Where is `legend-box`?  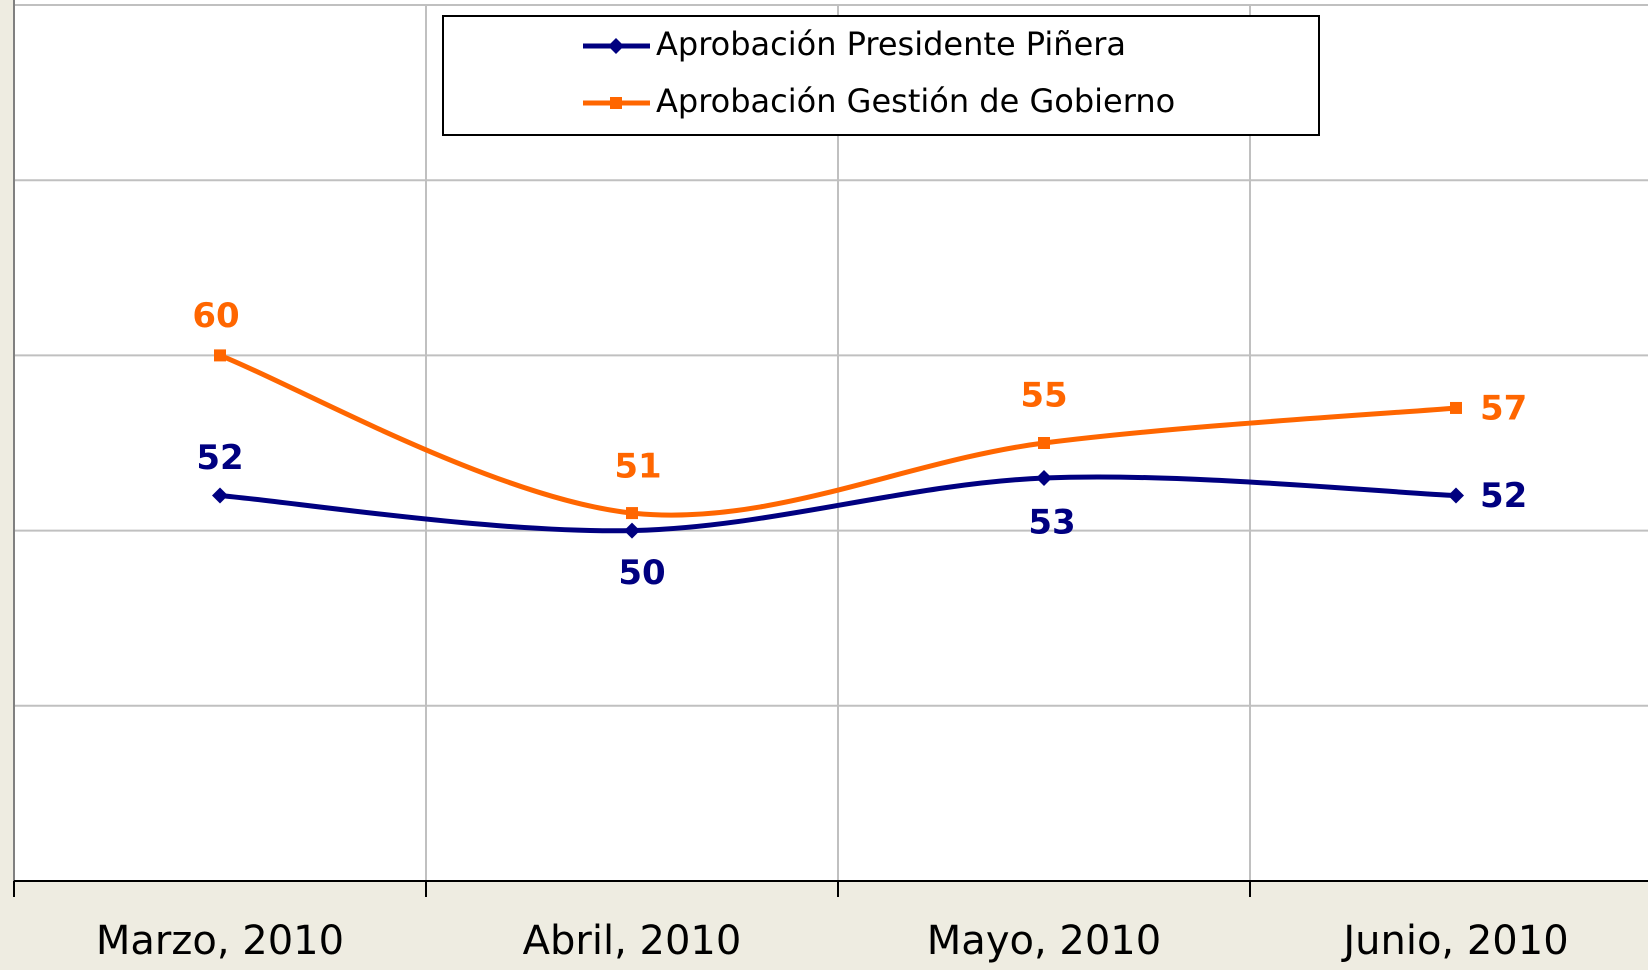
legend-box is located at coordinates (881, 75).